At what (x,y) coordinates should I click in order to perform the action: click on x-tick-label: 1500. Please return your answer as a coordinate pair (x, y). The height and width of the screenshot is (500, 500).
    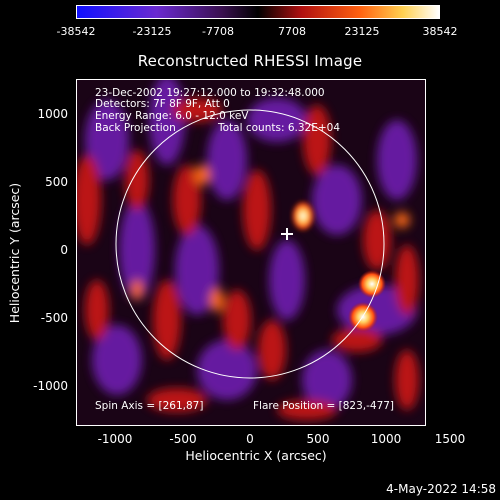
    Looking at the image, I should click on (450, 439).